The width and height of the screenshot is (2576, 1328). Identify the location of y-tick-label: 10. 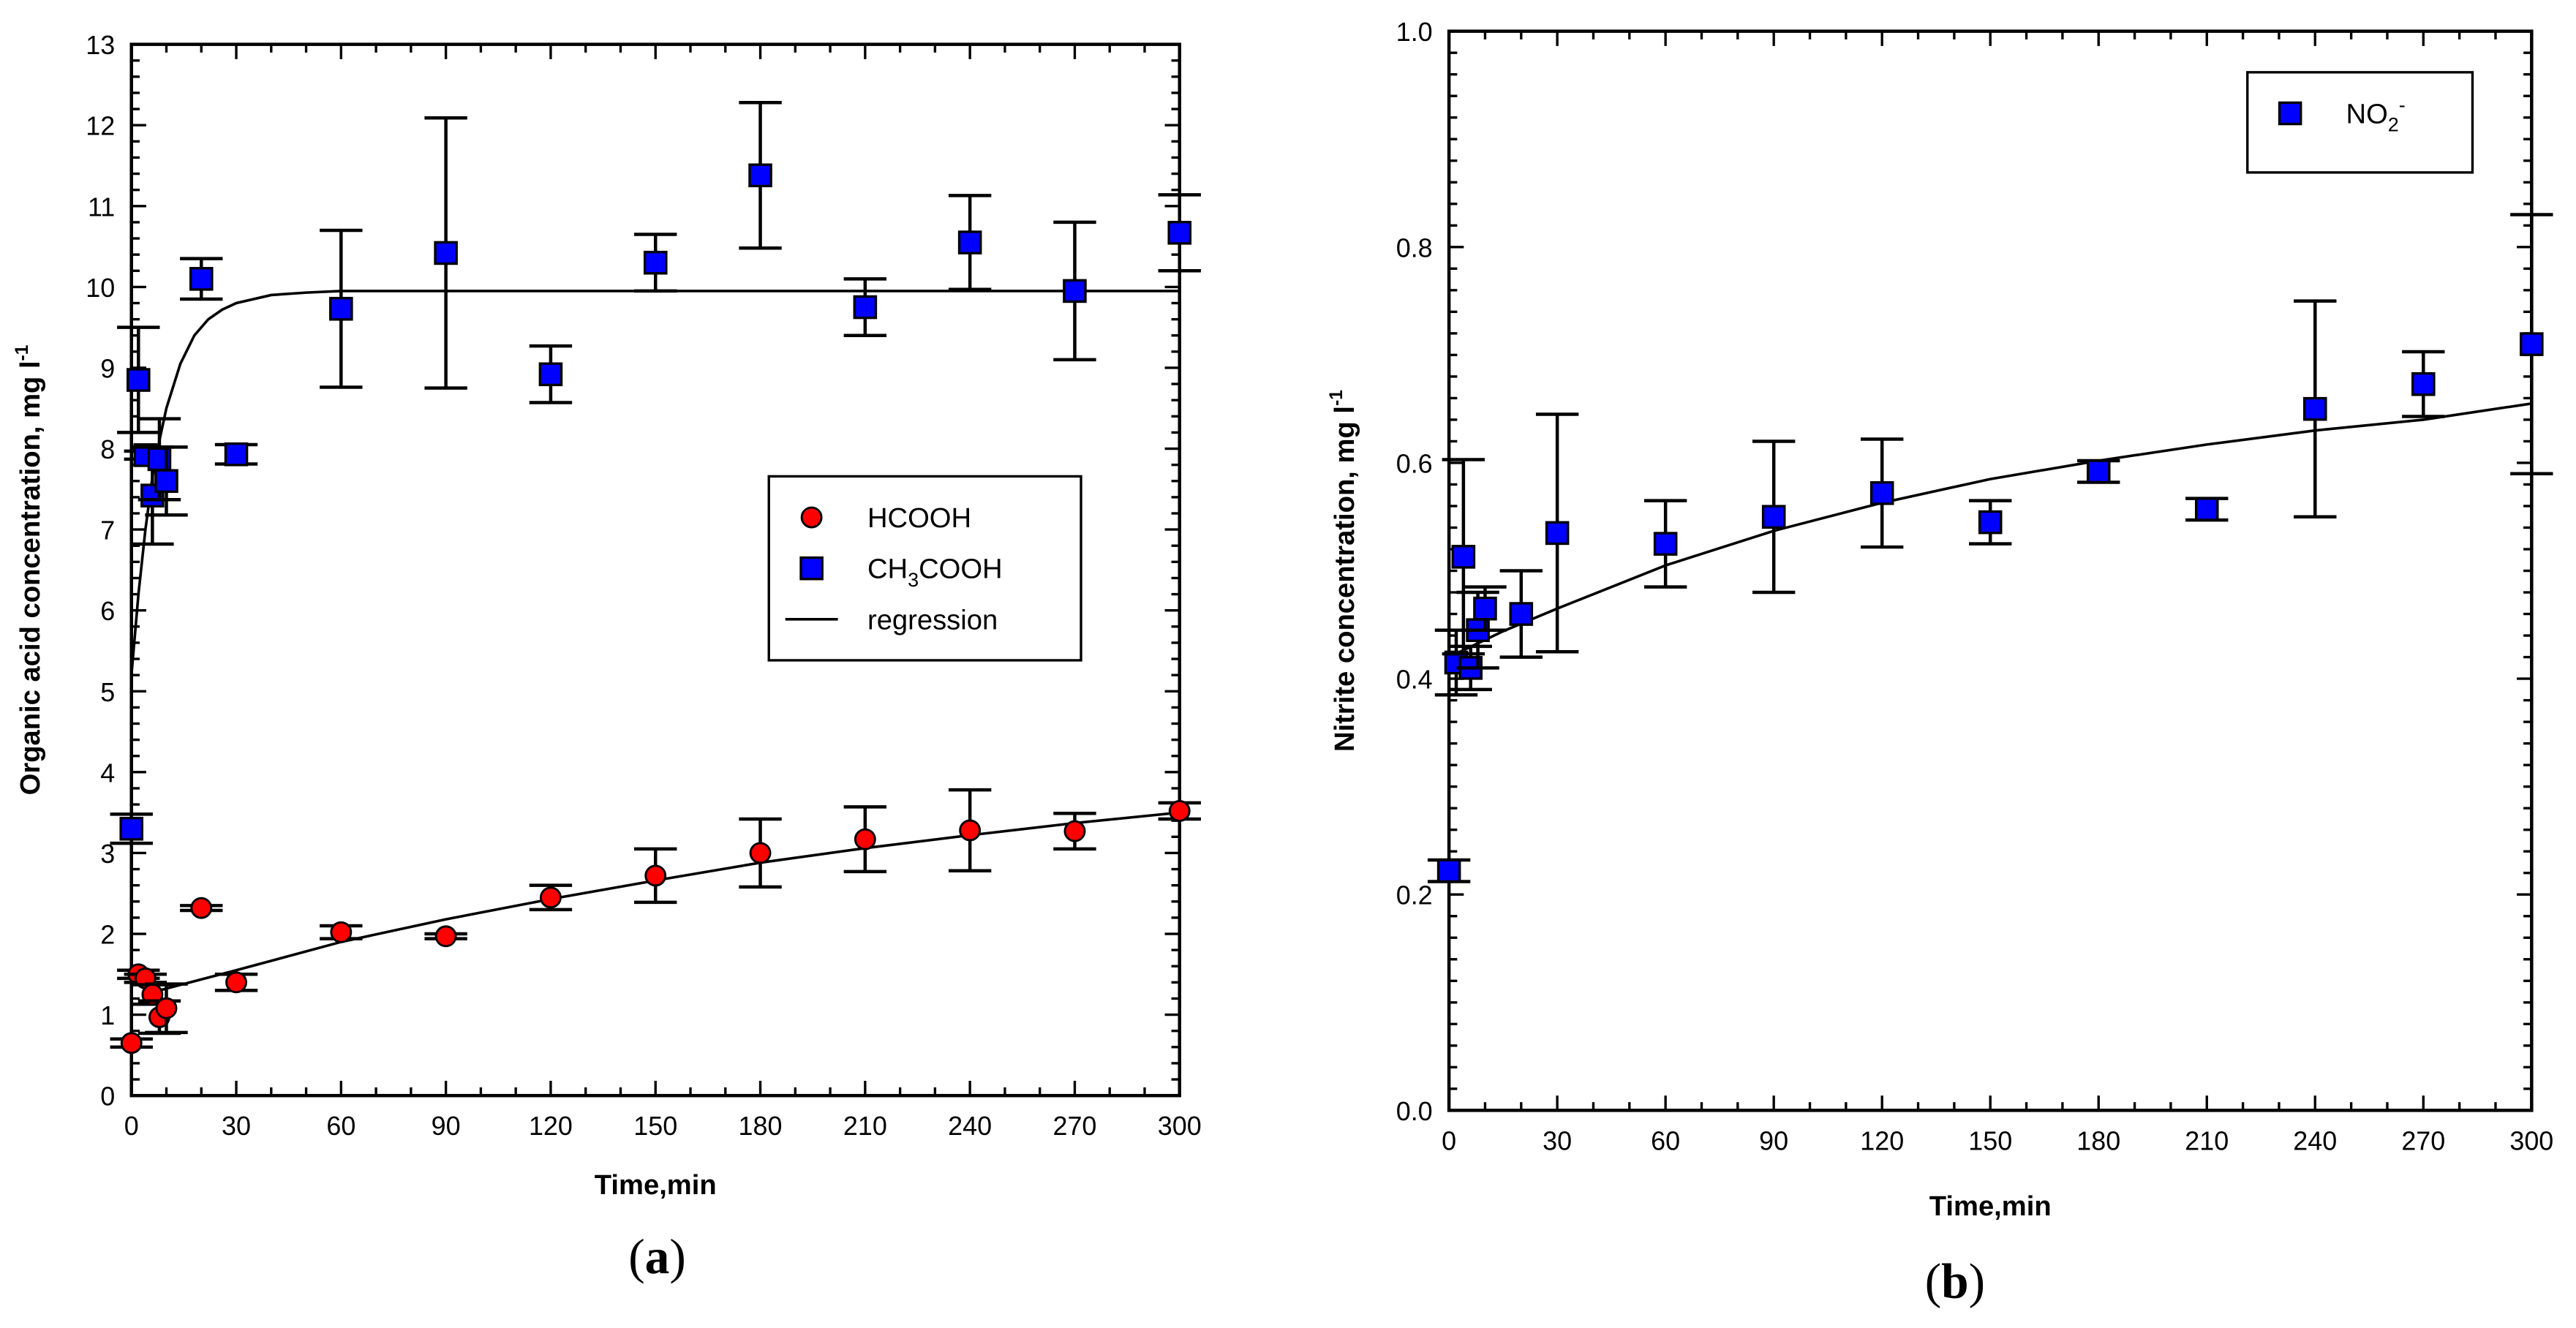
(100, 288).